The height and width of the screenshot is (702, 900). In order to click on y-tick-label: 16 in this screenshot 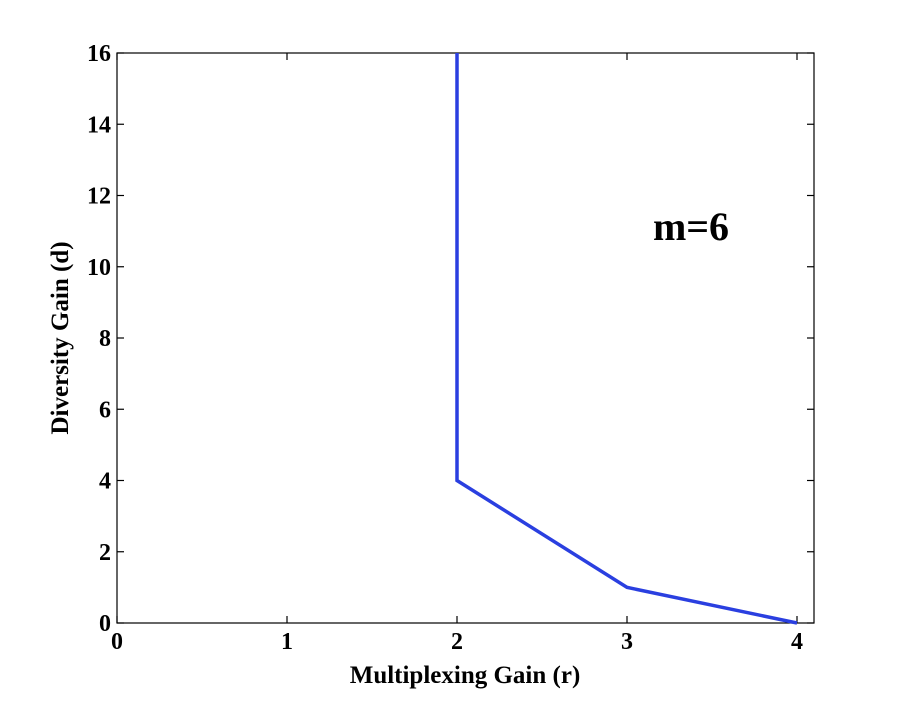, I will do `click(99, 54)`.